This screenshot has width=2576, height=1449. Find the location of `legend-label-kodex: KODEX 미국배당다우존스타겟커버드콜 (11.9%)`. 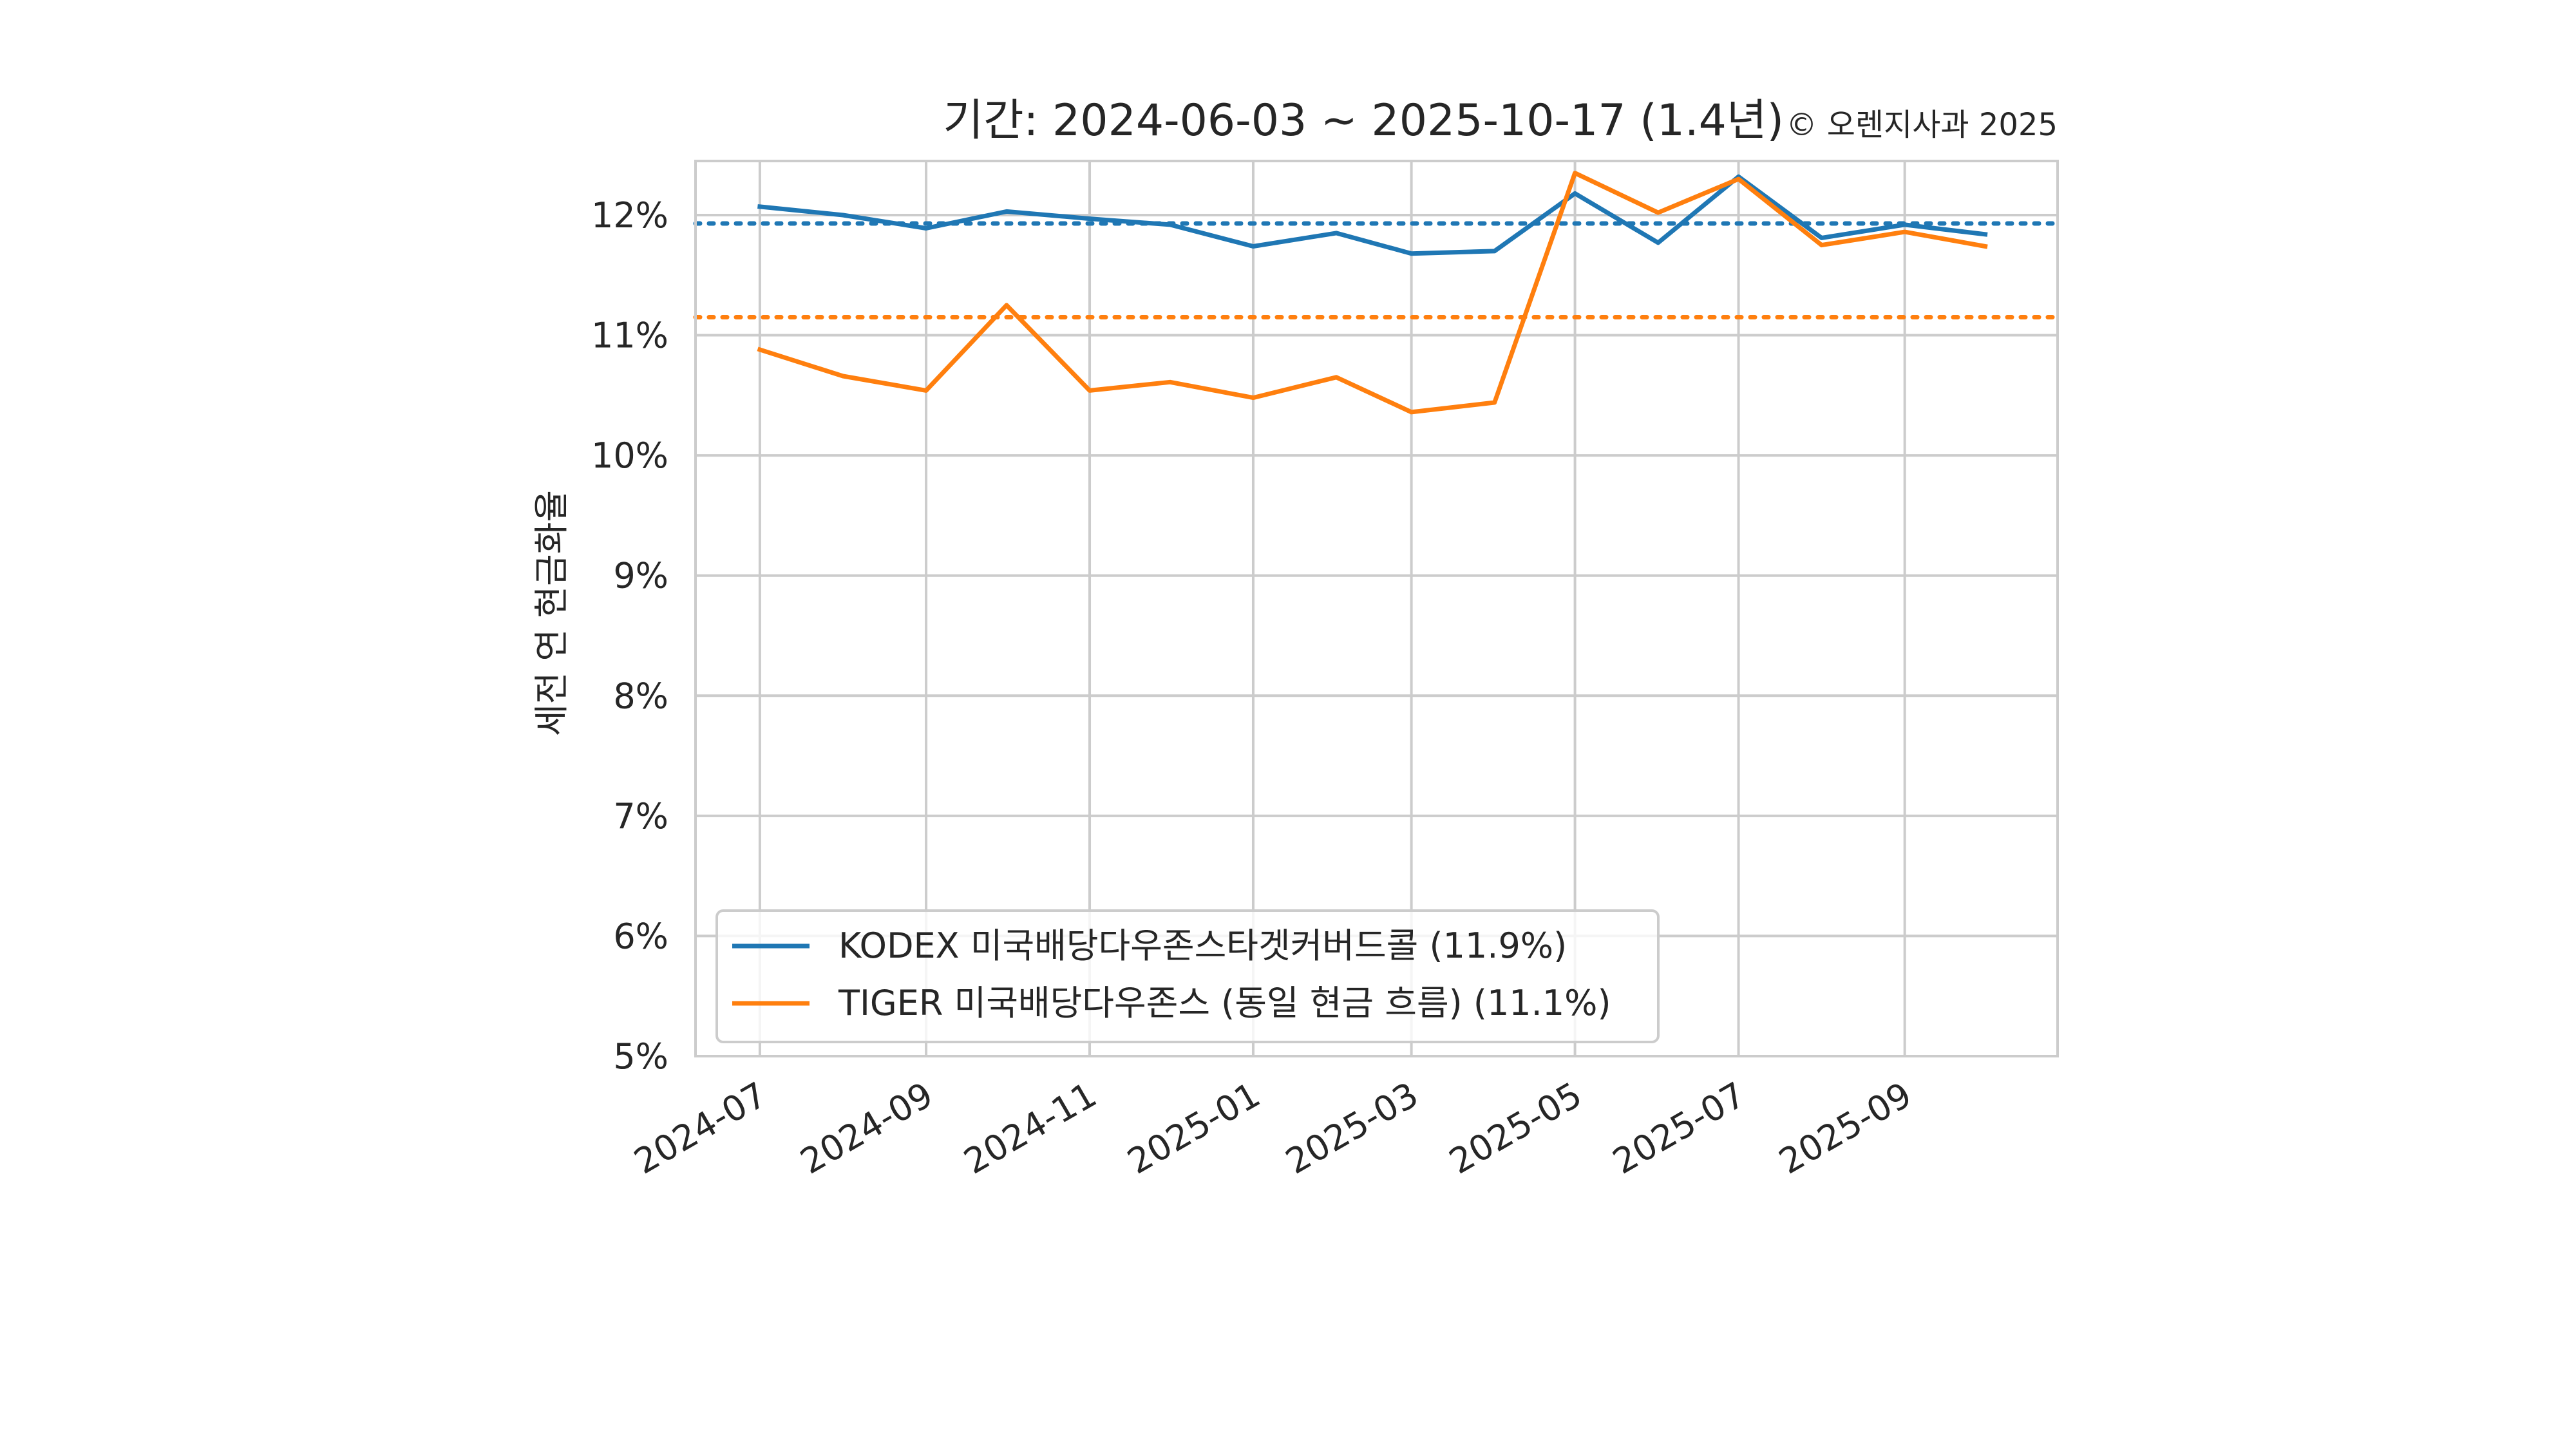

legend-label-kodex: KODEX 미국배당다우존스타겟커버드콜 (11.9%) is located at coordinates (1202, 945).